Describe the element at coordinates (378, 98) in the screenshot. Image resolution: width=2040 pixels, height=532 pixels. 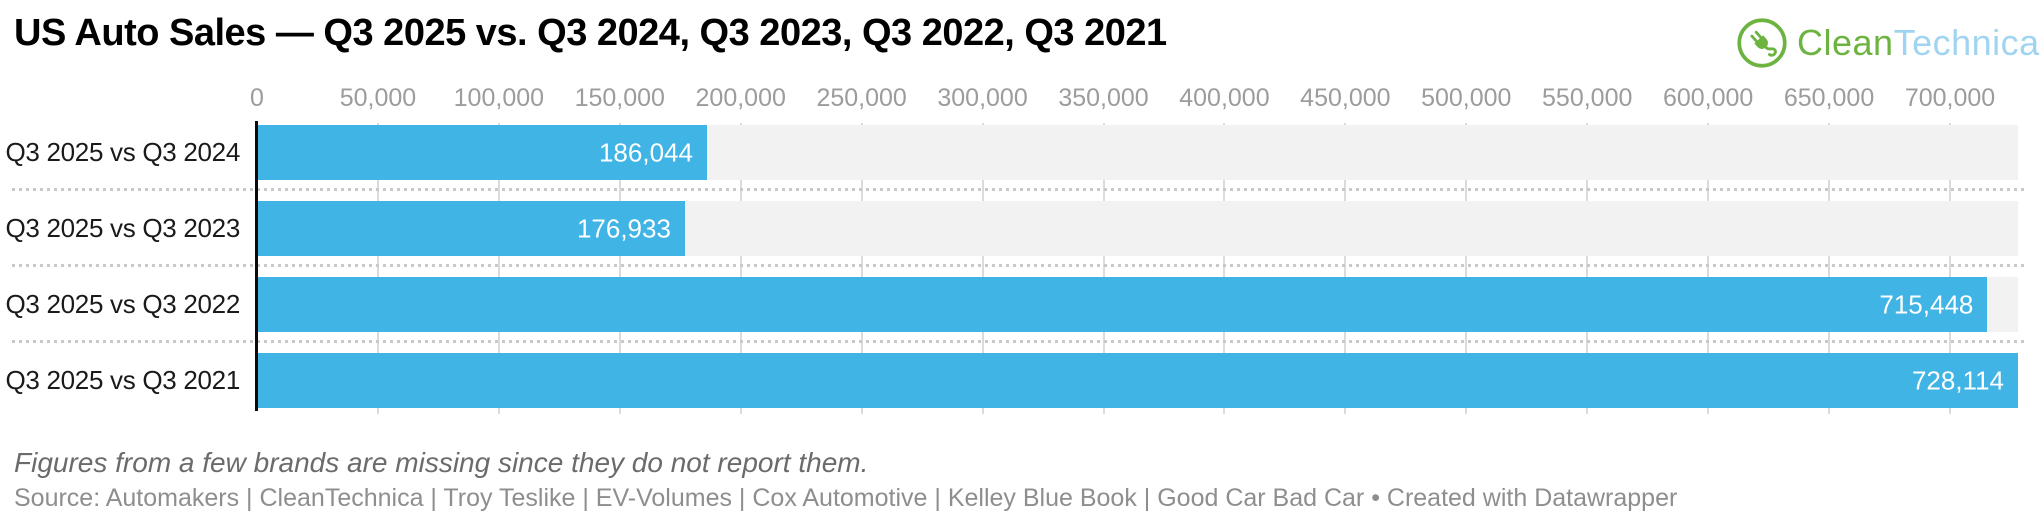
I see `x-axis-tick-label: 50,000` at that location.